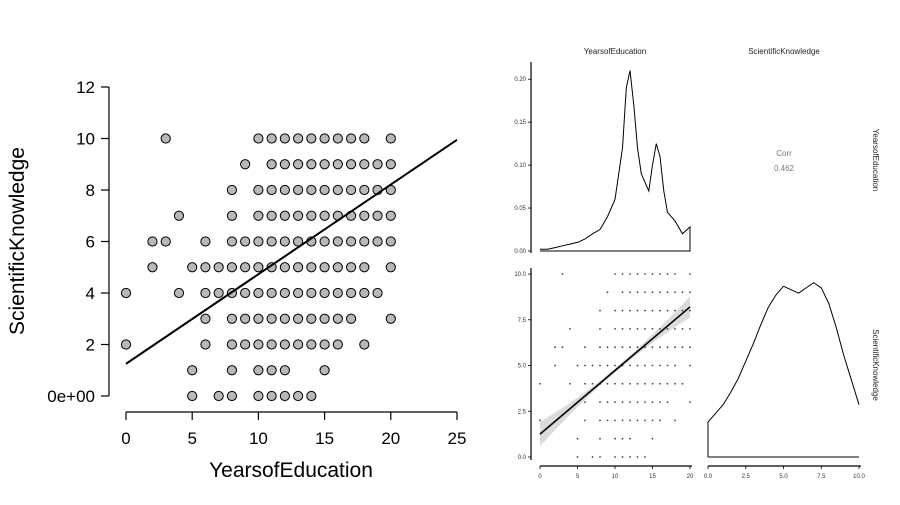 The width and height of the screenshot is (900, 505). I want to click on scatter-panel-x-tick-label: 20, so click(690, 477).